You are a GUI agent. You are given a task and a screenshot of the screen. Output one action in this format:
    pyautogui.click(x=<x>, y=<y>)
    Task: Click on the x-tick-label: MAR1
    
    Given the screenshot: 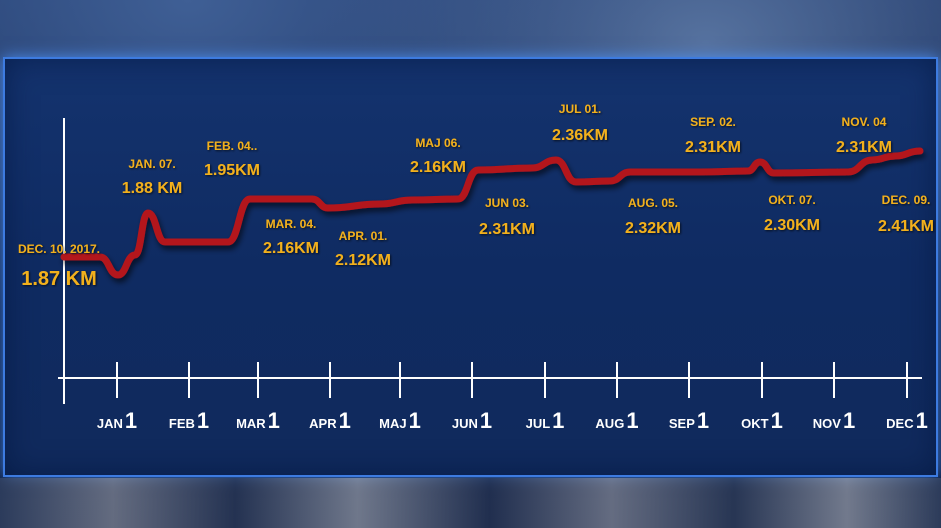 What is the action you would take?
    pyautogui.click(x=258, y=420)
    